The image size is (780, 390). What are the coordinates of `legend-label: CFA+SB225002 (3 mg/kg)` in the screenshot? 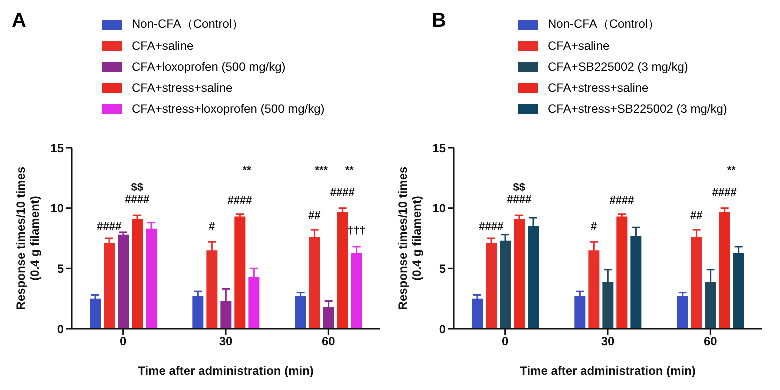 It's located at (618, 67).